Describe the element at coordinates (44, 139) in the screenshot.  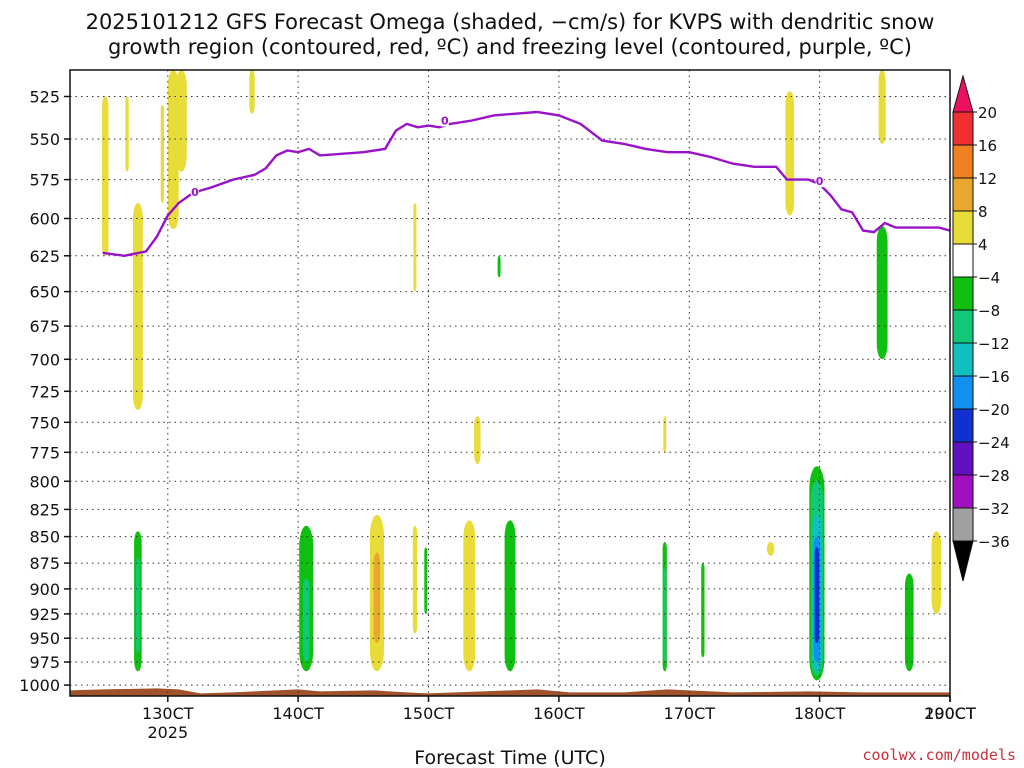
I see `y-tick-label: 550` at that location.